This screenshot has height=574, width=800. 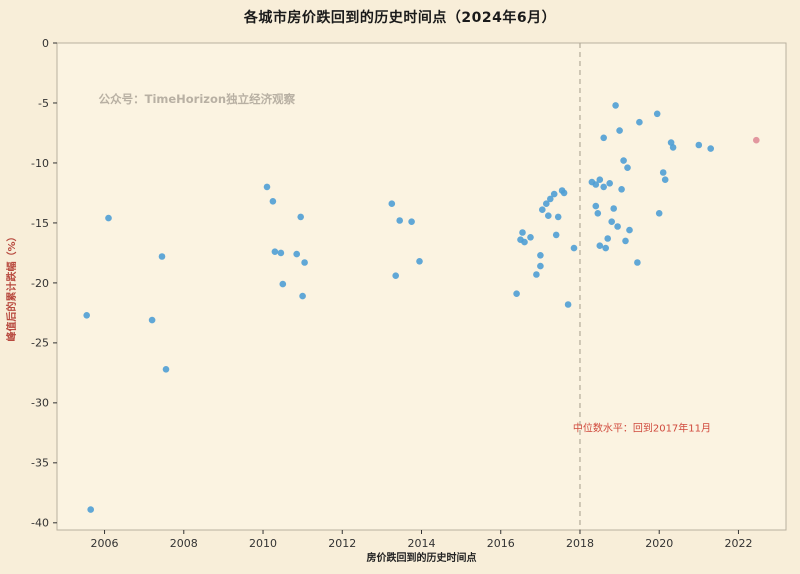 I want to click on x-tick-label: 2020, so click(x=659, y=543).